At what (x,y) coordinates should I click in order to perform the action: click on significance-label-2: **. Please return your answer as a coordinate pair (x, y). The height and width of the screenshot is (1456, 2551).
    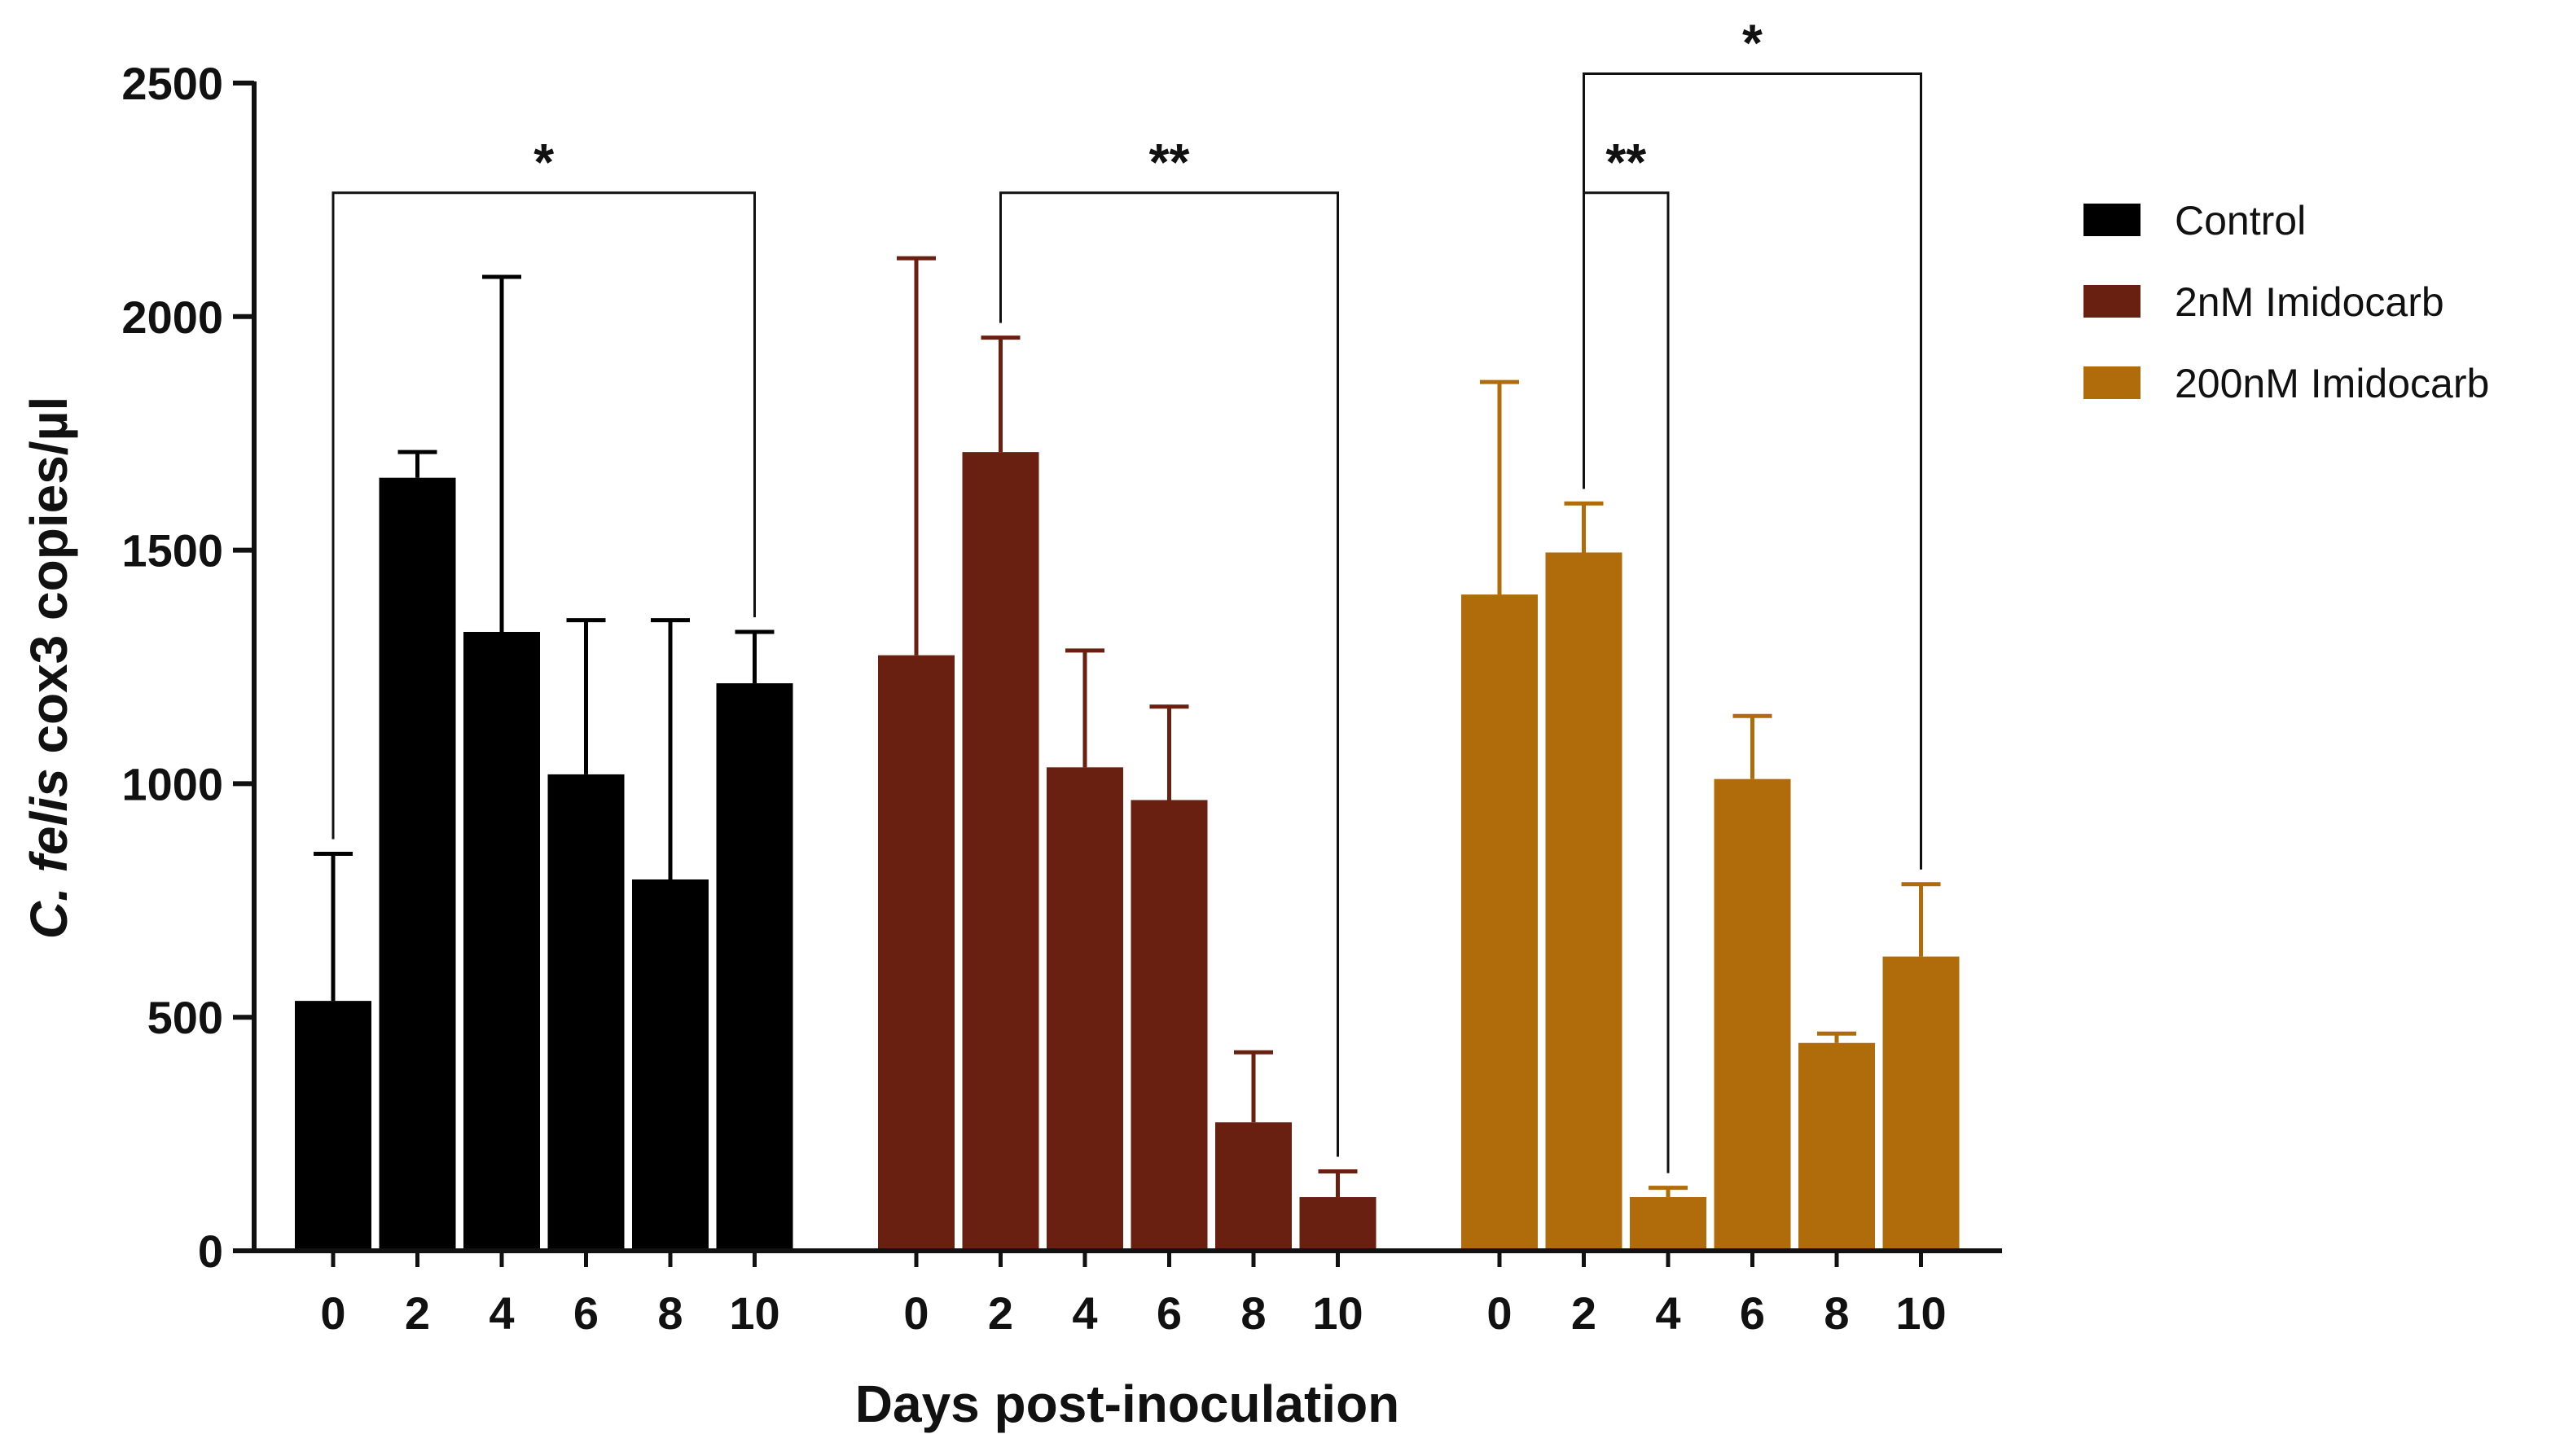
    Looking at the image, I should click on (1625, 162).